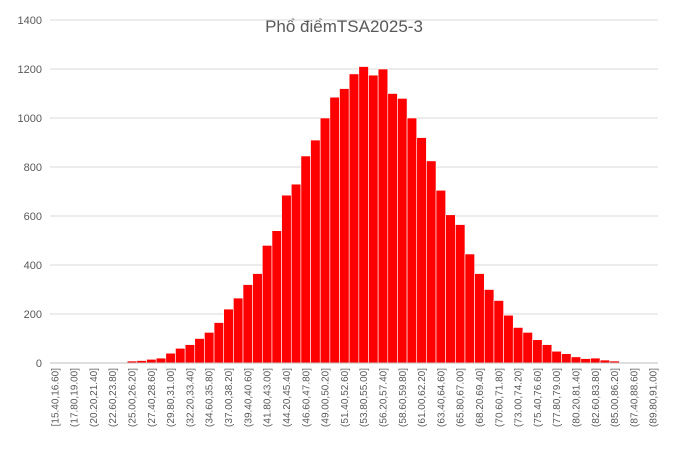 The image size is (678, 449). Describe the element at coordinates (133, 397) in the screenshot. I see `x-tick-label: (25.00,26.20]` at that location.